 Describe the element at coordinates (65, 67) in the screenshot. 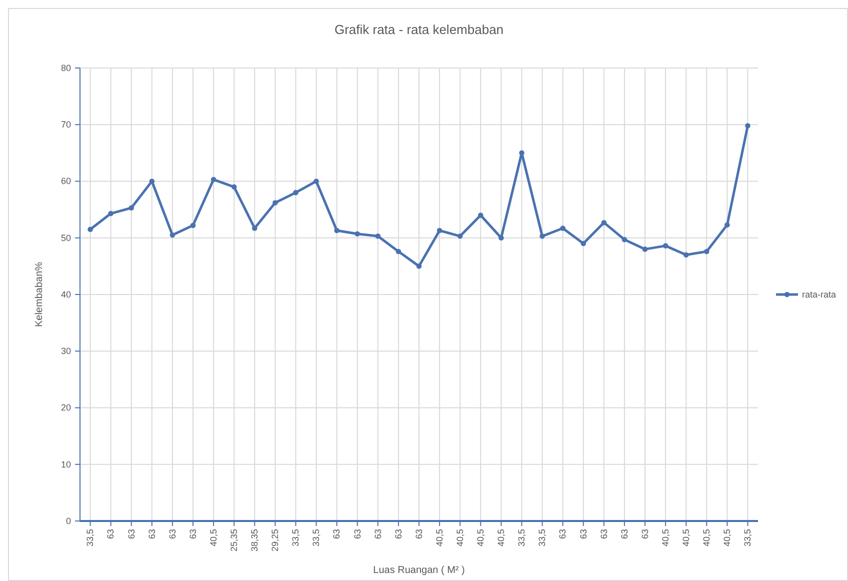

I see `y-tick-label: 80` at that location.